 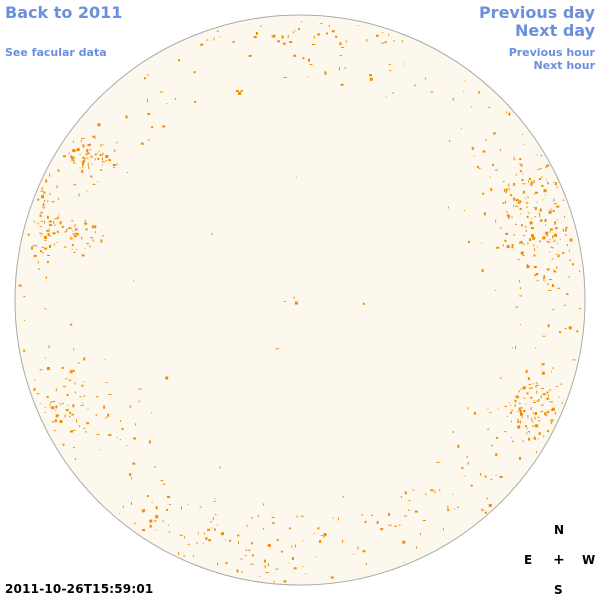 What do you see at coordinates (559, 560) in the screenshot?
I see `compass-center-icon: +` at bounding box center [559, 560].